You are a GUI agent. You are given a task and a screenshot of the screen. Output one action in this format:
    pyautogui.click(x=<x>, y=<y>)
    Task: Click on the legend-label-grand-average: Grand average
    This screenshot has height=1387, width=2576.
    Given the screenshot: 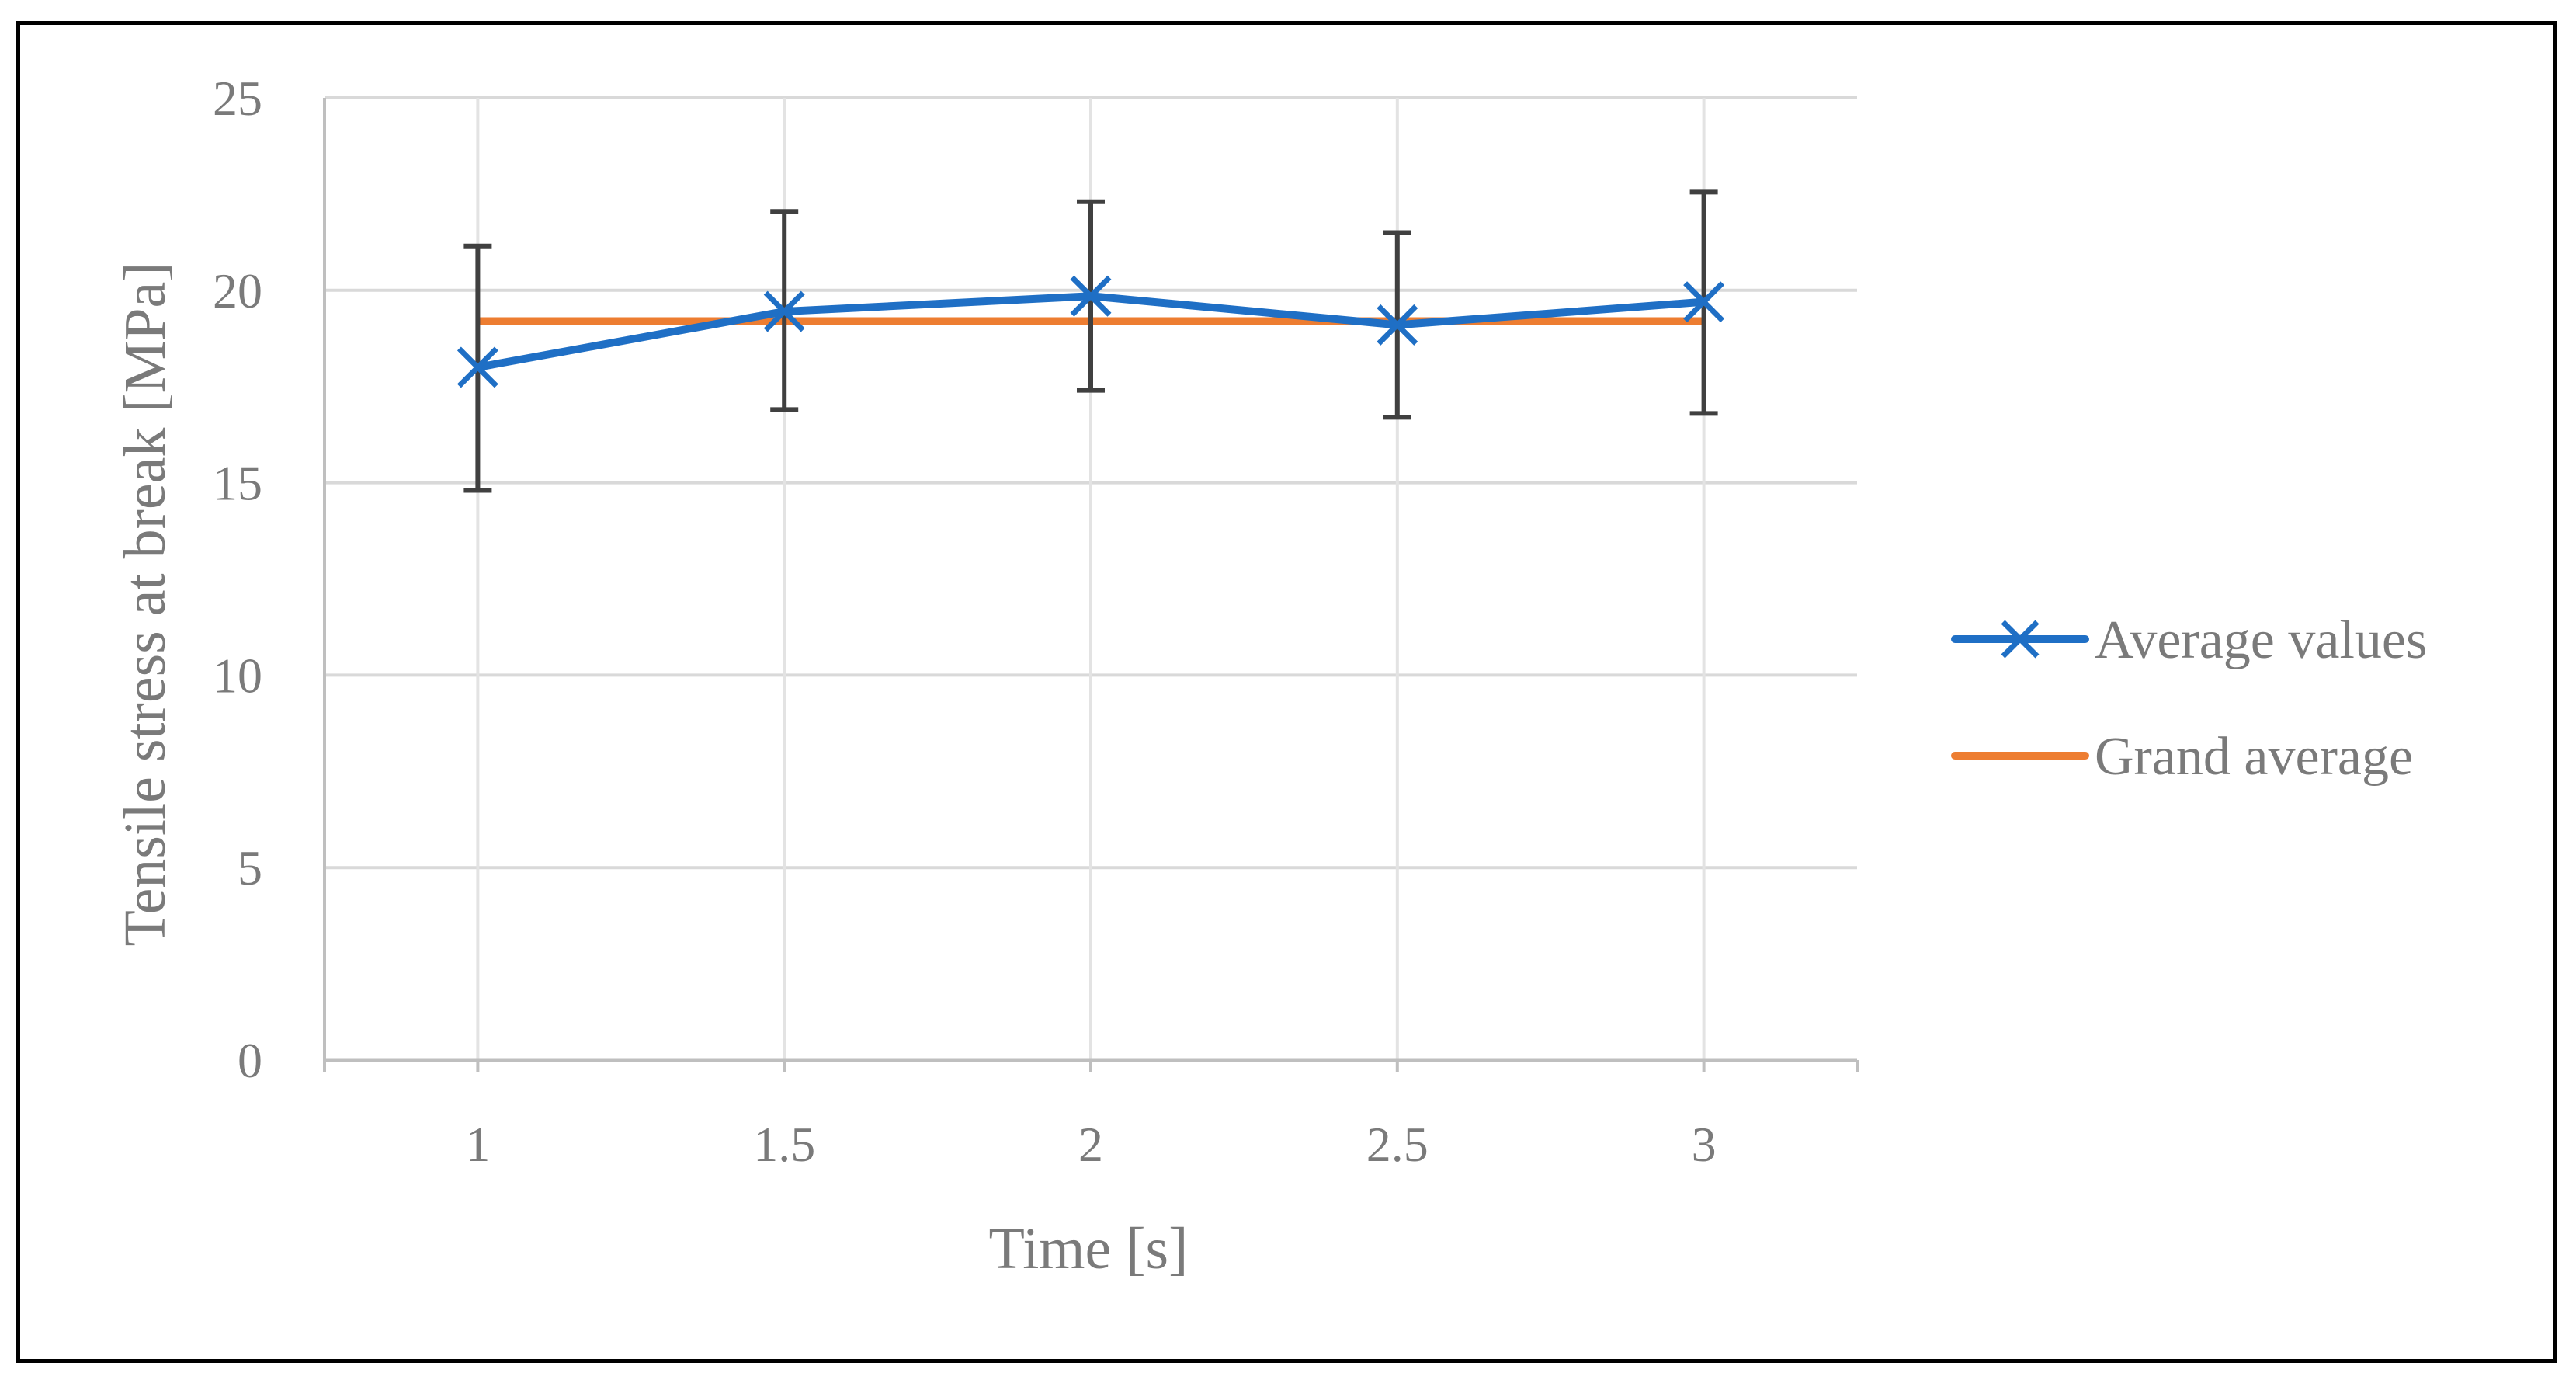 What is the action you would take?
    pyautogui.click(x=2254, y=757)
    